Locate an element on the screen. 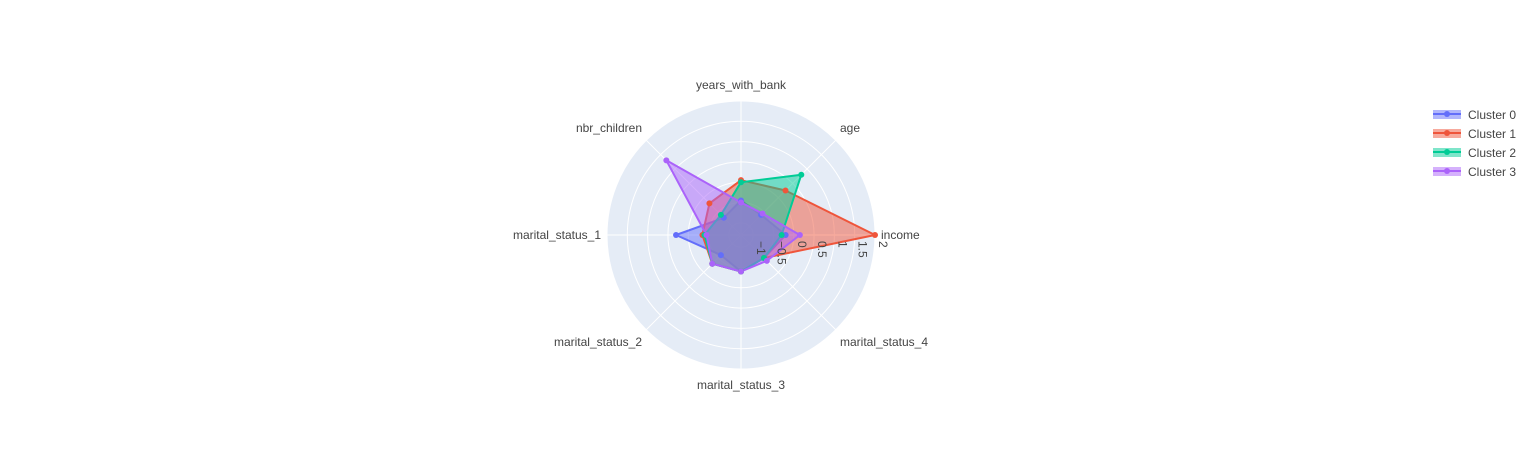  category-label: marital_status_3 is located at coordinates (741, 385).